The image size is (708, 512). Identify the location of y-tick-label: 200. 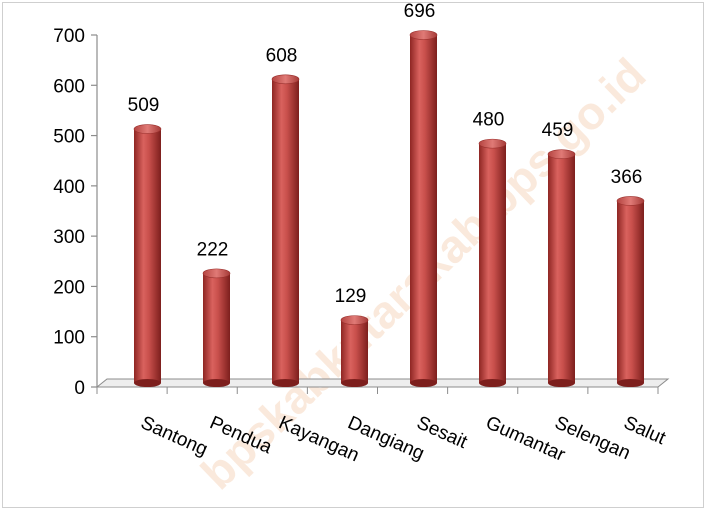
(69, 287).